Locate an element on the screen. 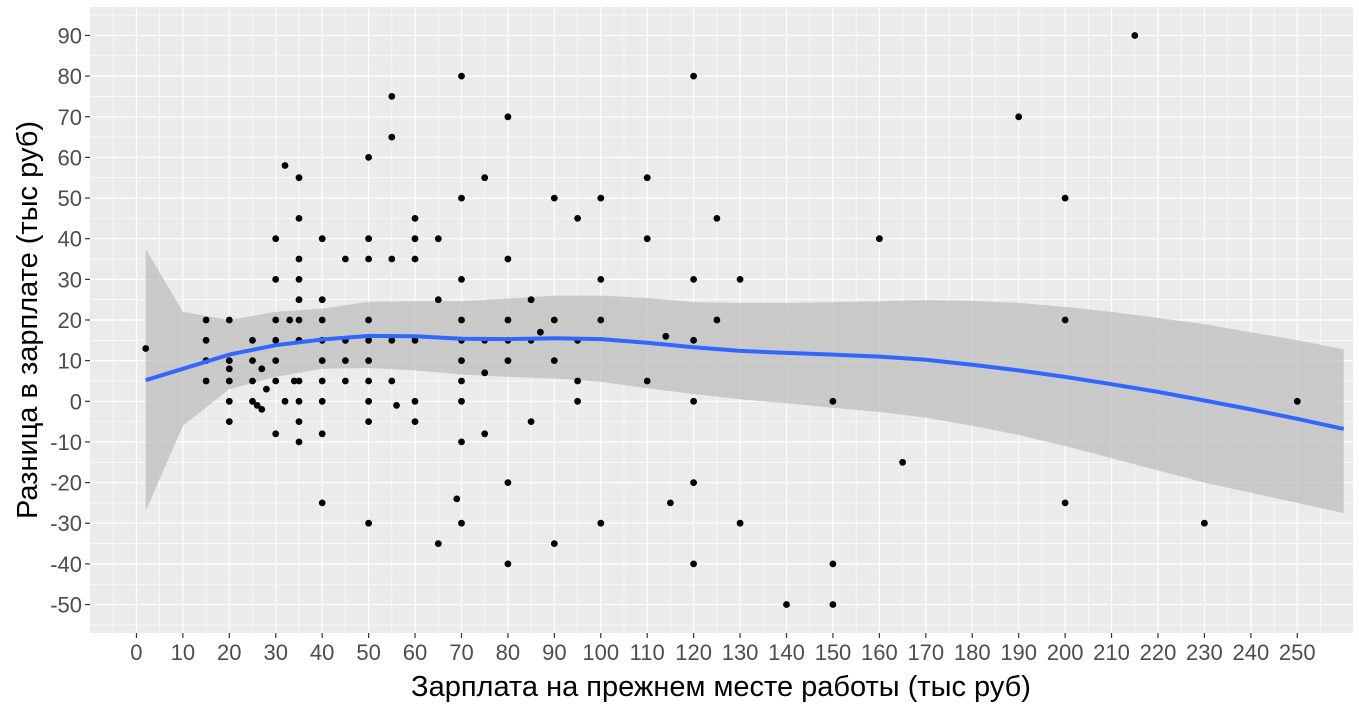  x-tick-label: 140 is located at coordinates (786, 652).